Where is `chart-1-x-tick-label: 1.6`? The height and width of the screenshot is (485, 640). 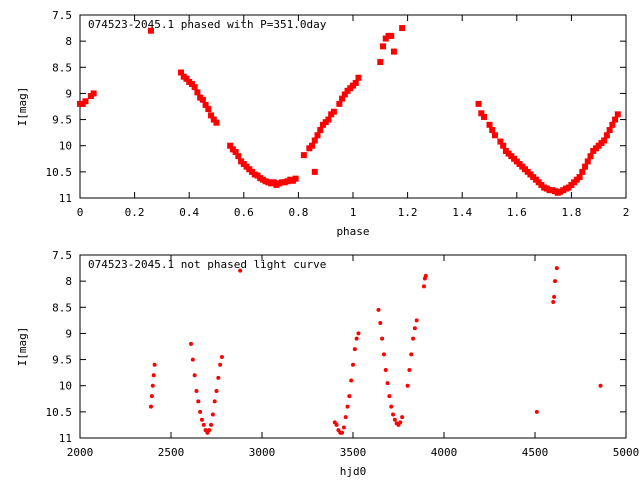
chart-1-x-tick-label: 1.6 is located at coordinates (517, 212).